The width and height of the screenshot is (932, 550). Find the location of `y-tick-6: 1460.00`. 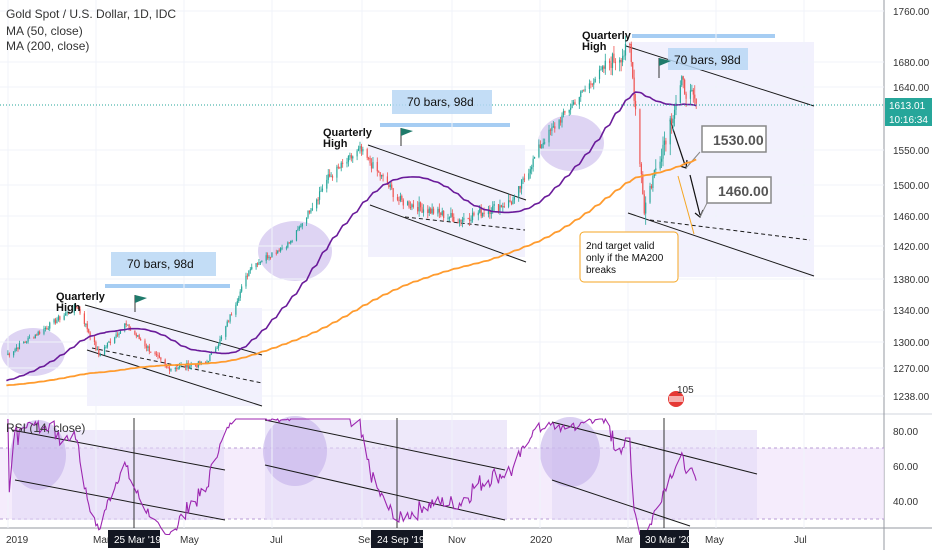

y-tick-6: 1460.00 is located at coordinates (911, 217).